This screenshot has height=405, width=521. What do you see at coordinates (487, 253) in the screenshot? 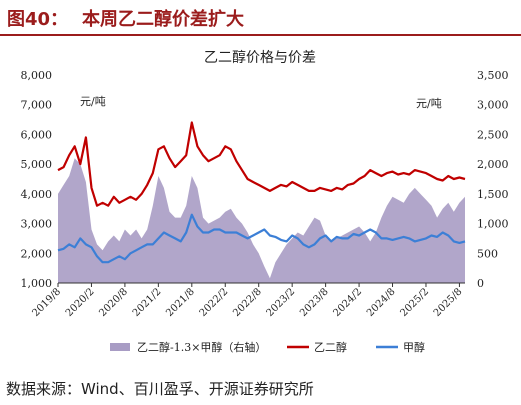
I see `y-right-tick-label: 500` at bounding box center [487, 253].